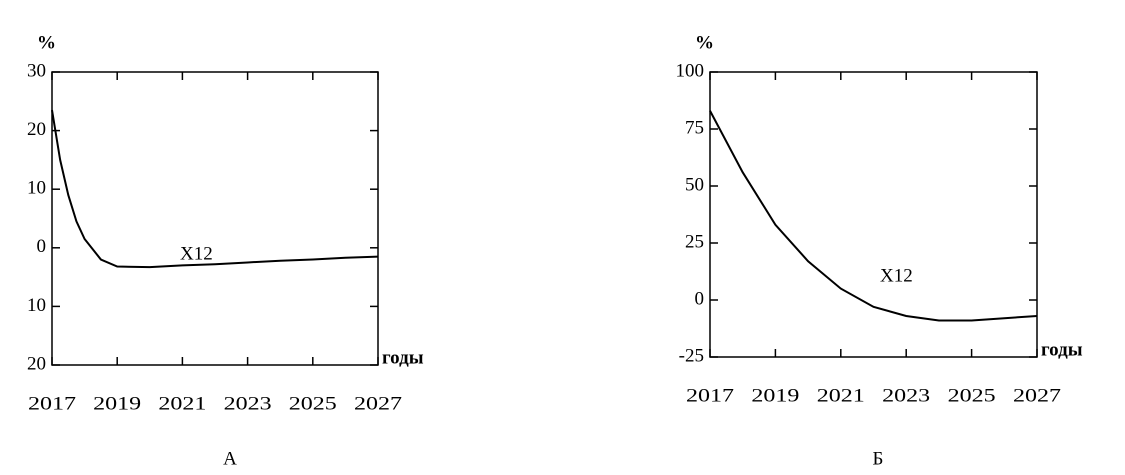  I want to click on y-tick-label: 25, so click(694, 241).